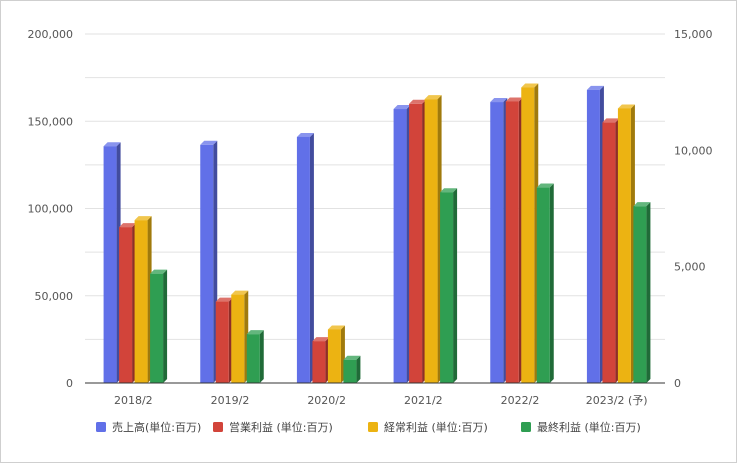  What do you see at coordinates (520, 400) in the screenshot?
I see `x-tick-label: 2022/2` at bounding box center [520, 400].